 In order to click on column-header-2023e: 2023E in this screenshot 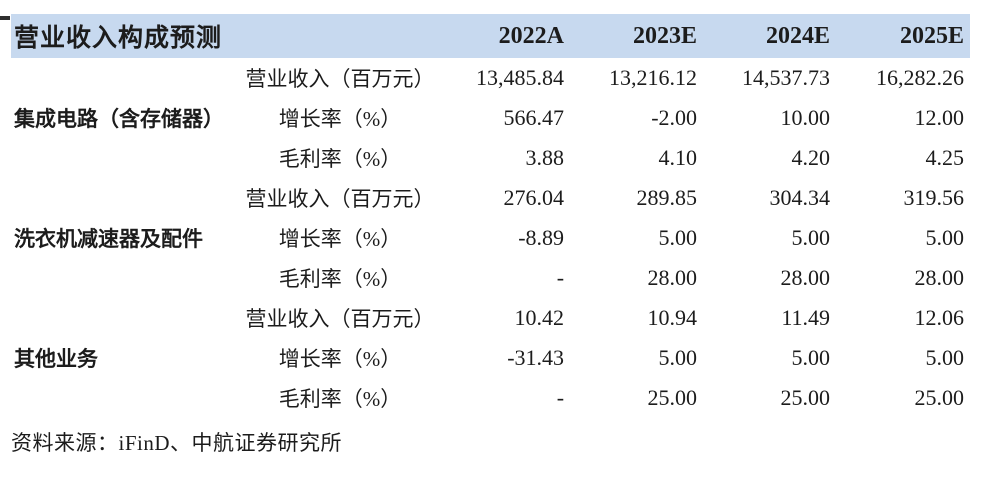, I will do `click(637, 36)`.